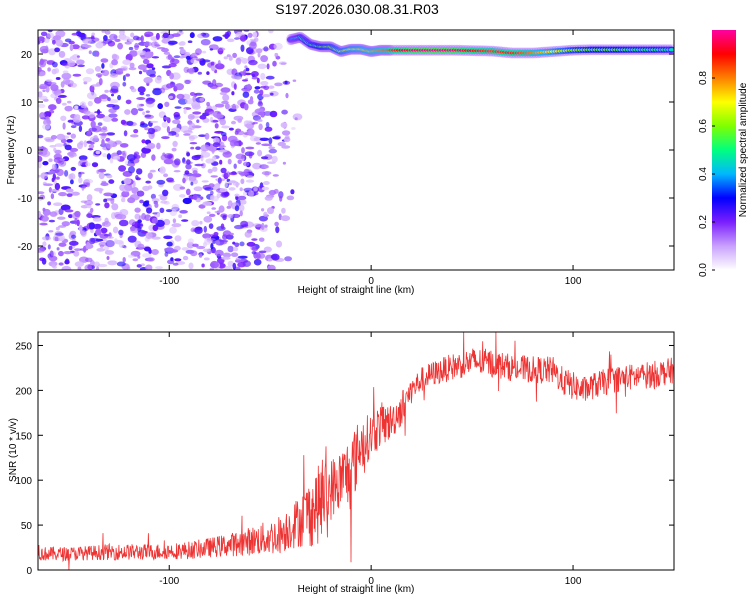  What do you see at coordinates (703, 174) in the screenshot?
I see `colorbar-tick-label: 0.4` at bounding box center [703, 174].